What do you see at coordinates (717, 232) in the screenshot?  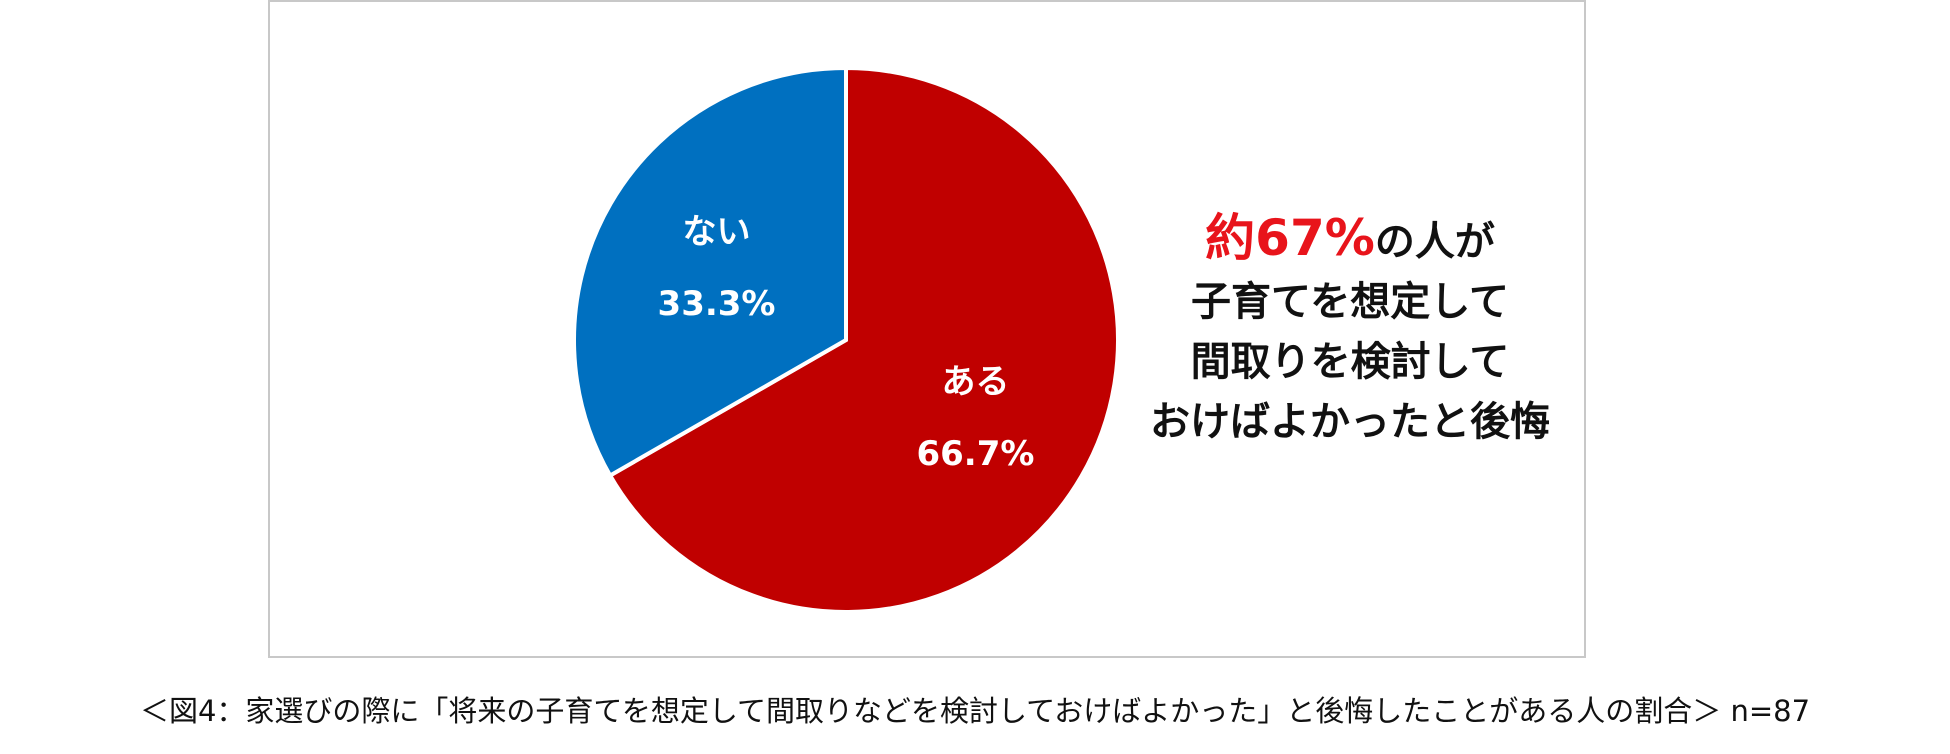 I see `pie-category-label-2: ない` at bounding box center [717, 232].